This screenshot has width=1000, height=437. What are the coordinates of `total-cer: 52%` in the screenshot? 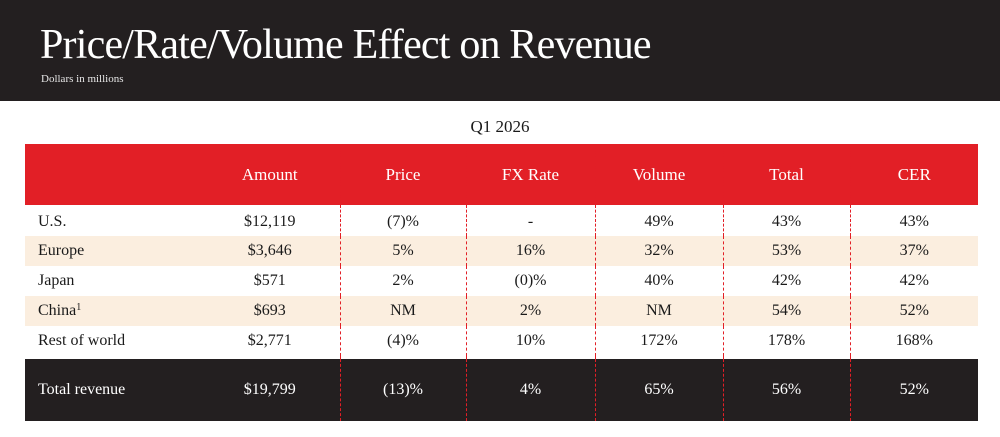 It's located at (913, 390).